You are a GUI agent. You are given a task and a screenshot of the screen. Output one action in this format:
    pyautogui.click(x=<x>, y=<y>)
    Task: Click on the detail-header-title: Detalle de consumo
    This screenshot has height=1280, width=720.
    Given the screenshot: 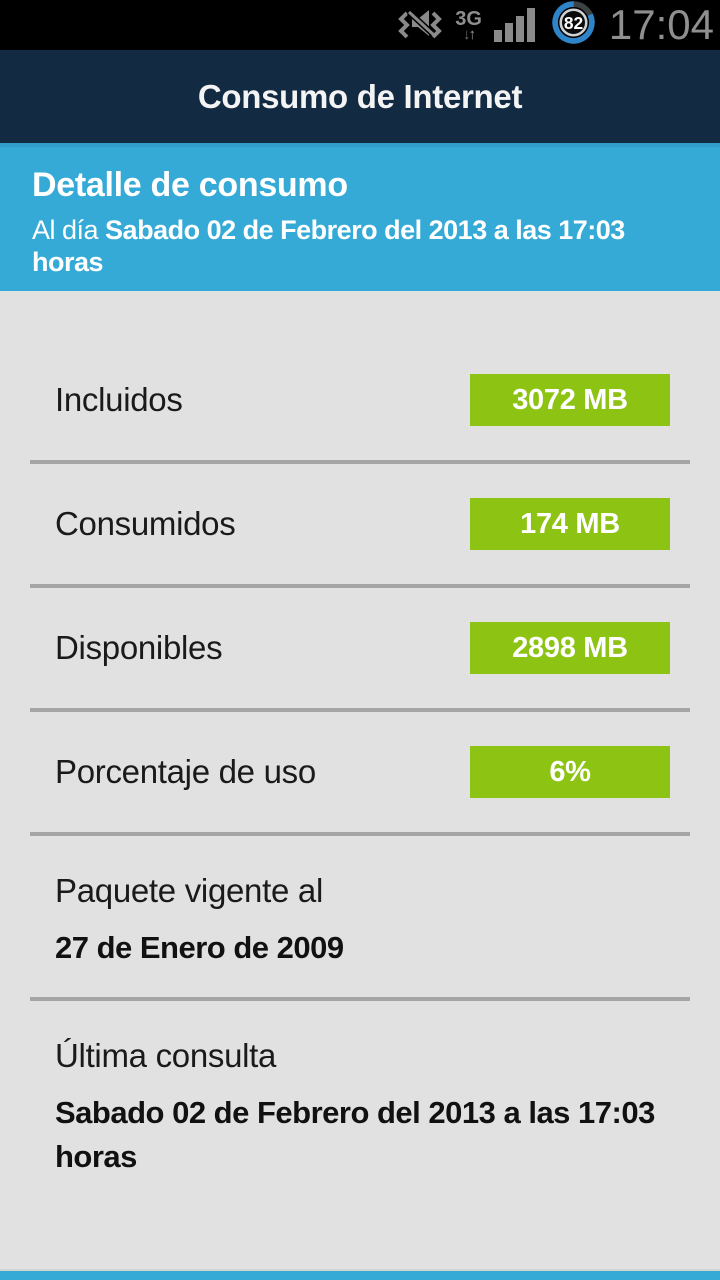 What is the action you would take?
    pyautogui.click(x=190, y=185)
    